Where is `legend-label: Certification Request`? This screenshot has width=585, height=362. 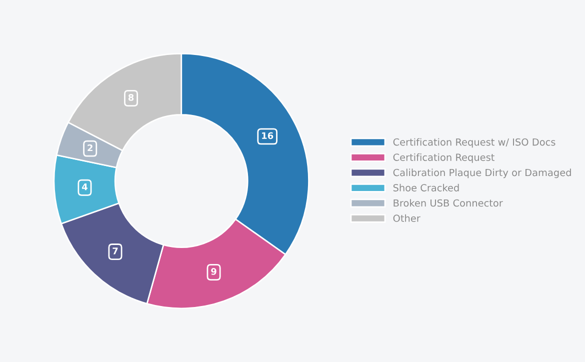
legend-label: Certification Request is located at coordinates (443, 158).